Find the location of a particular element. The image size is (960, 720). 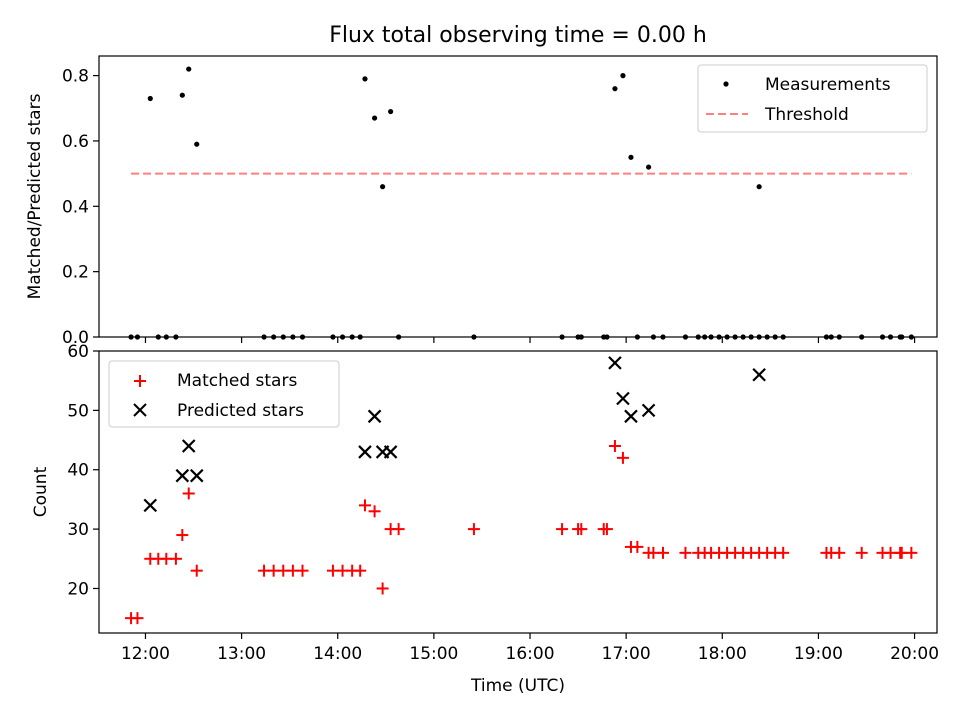

bottom-y-tick-label: 60 is located at coordinates (78, 352).